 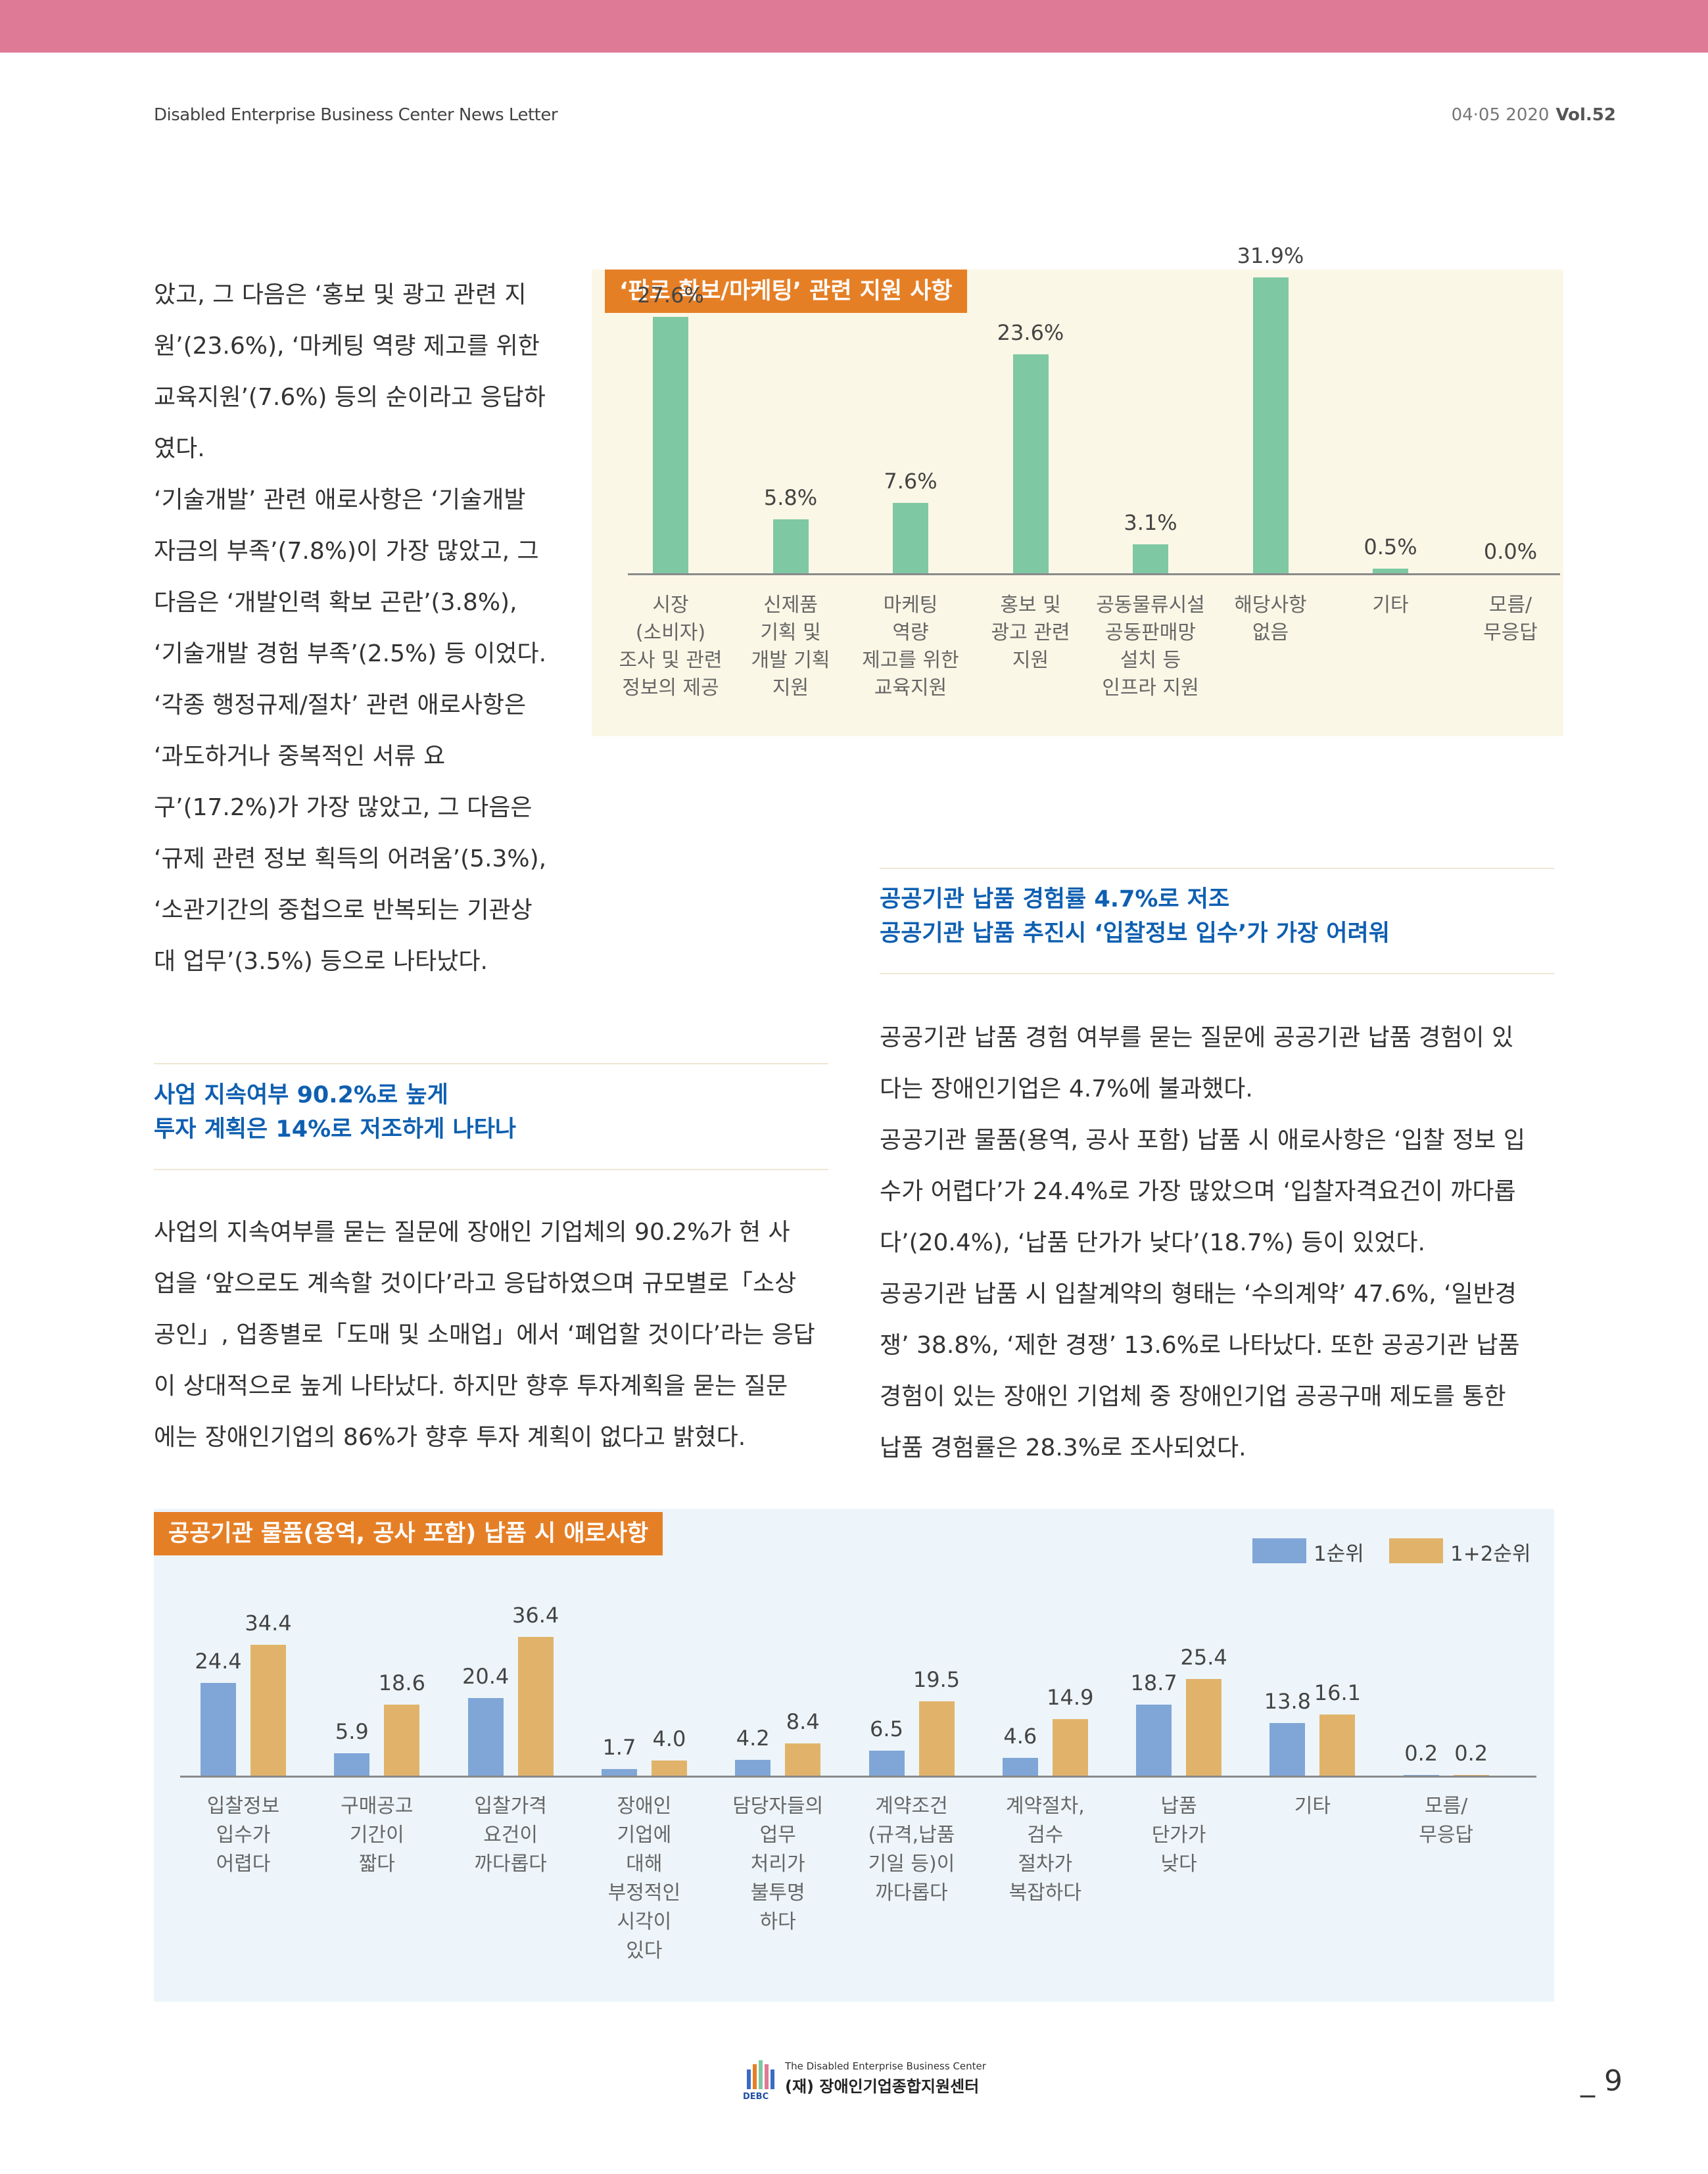 What do you see at coordinates (1585, 115) in the screenshot?
I see `issue-volume: Vol.52` at bounding box center [1585, 115].